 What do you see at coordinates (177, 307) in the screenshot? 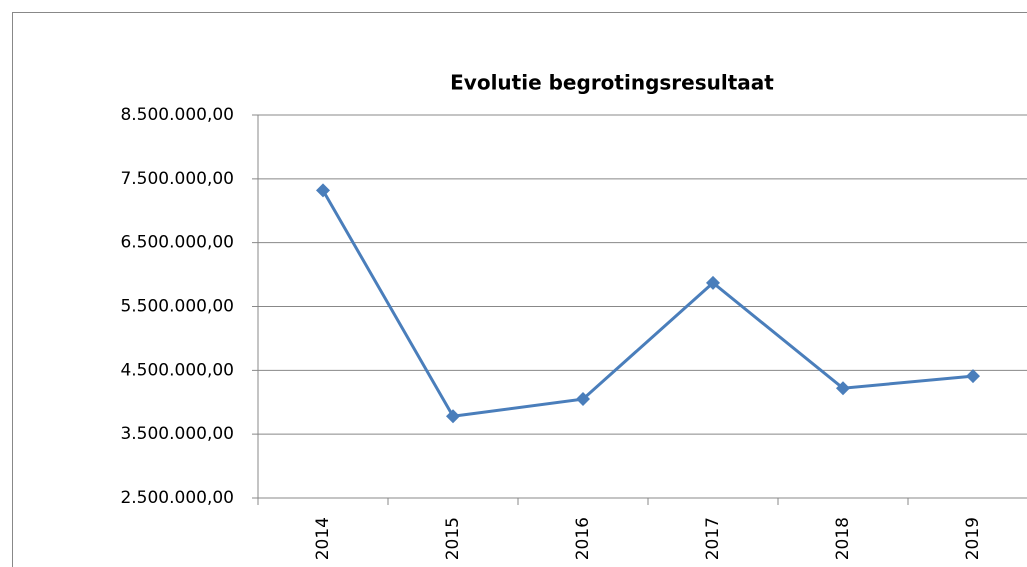
I see `y-tick-label: 5.500.000,00` at bounding box center [177, 307].